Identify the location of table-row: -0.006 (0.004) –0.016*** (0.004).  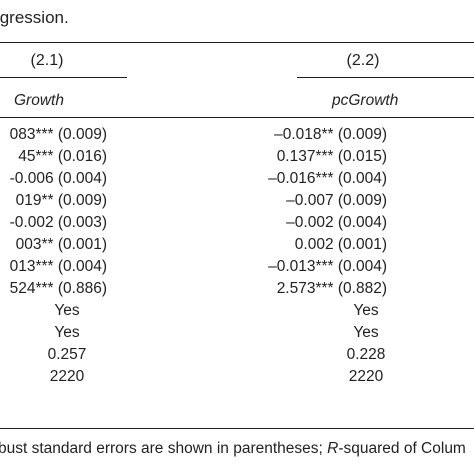
(237, 179).